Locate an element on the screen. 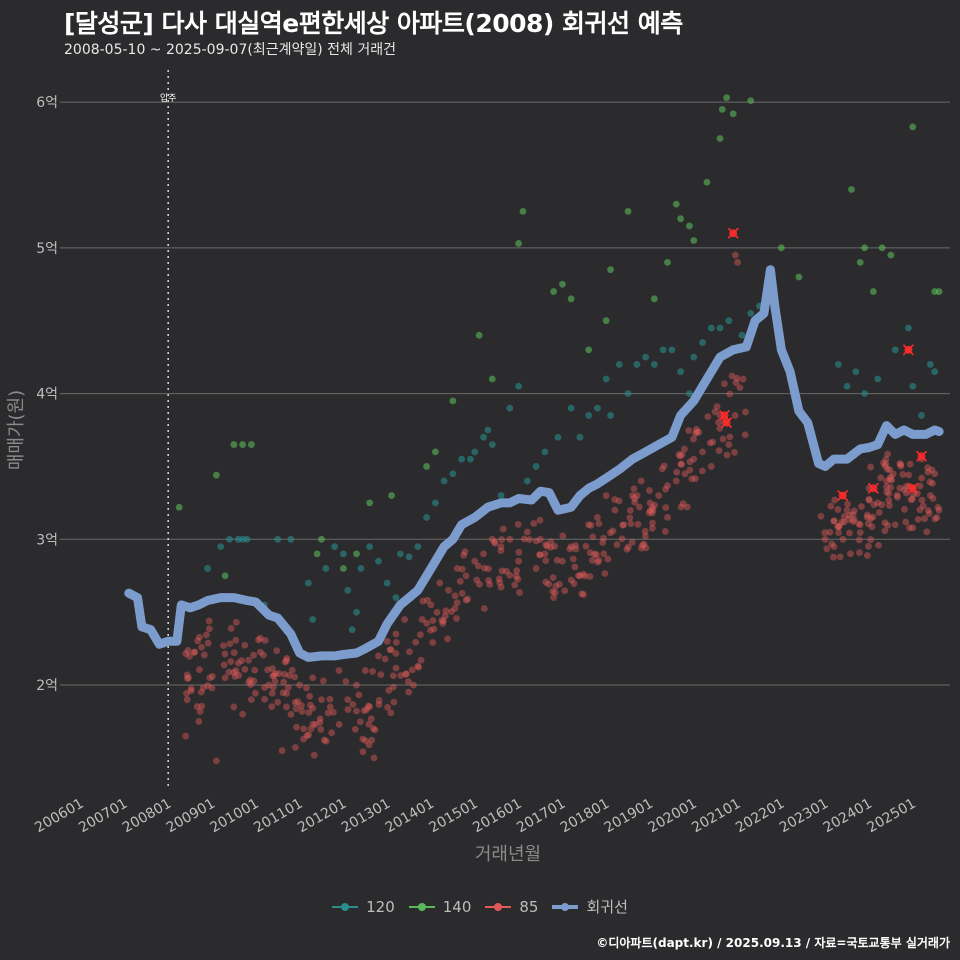 Image resolution: width=960 pixels, height=960 pixels. y-axis-label: 매매가(원) is located at coordinates (16, 430).